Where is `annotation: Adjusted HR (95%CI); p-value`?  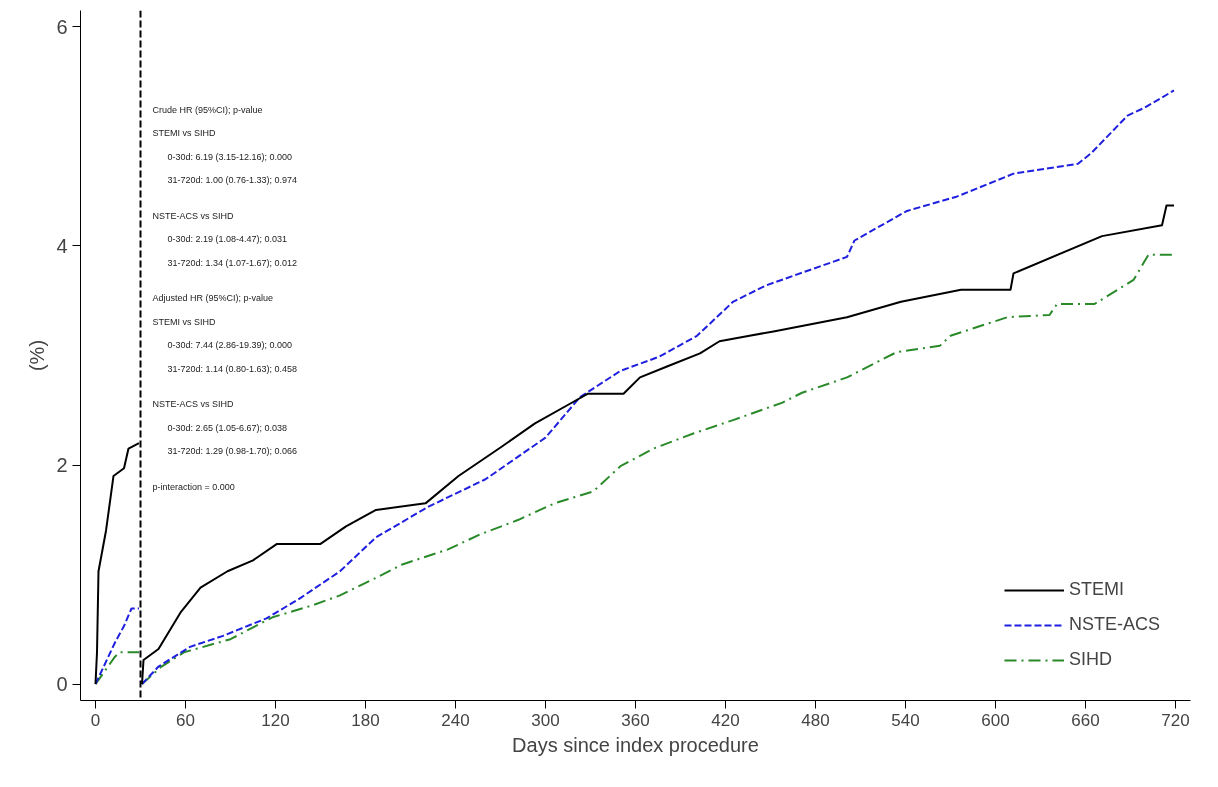 annotation: Adjusted HR (95%CI); p-value is located at coordinates (213, 298).